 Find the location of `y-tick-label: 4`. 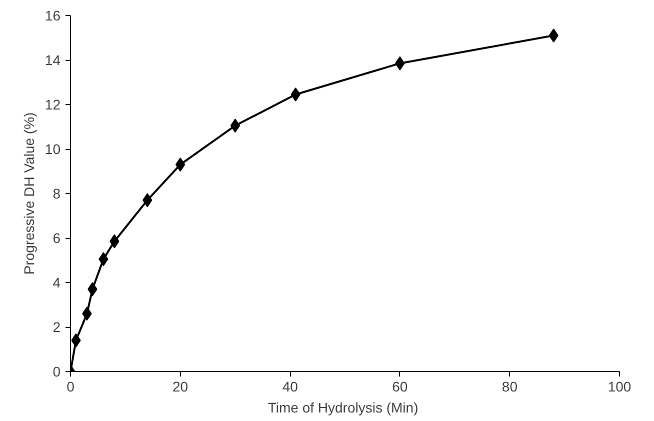

y-tick-label: 4 is located at coordinates (56, 282).